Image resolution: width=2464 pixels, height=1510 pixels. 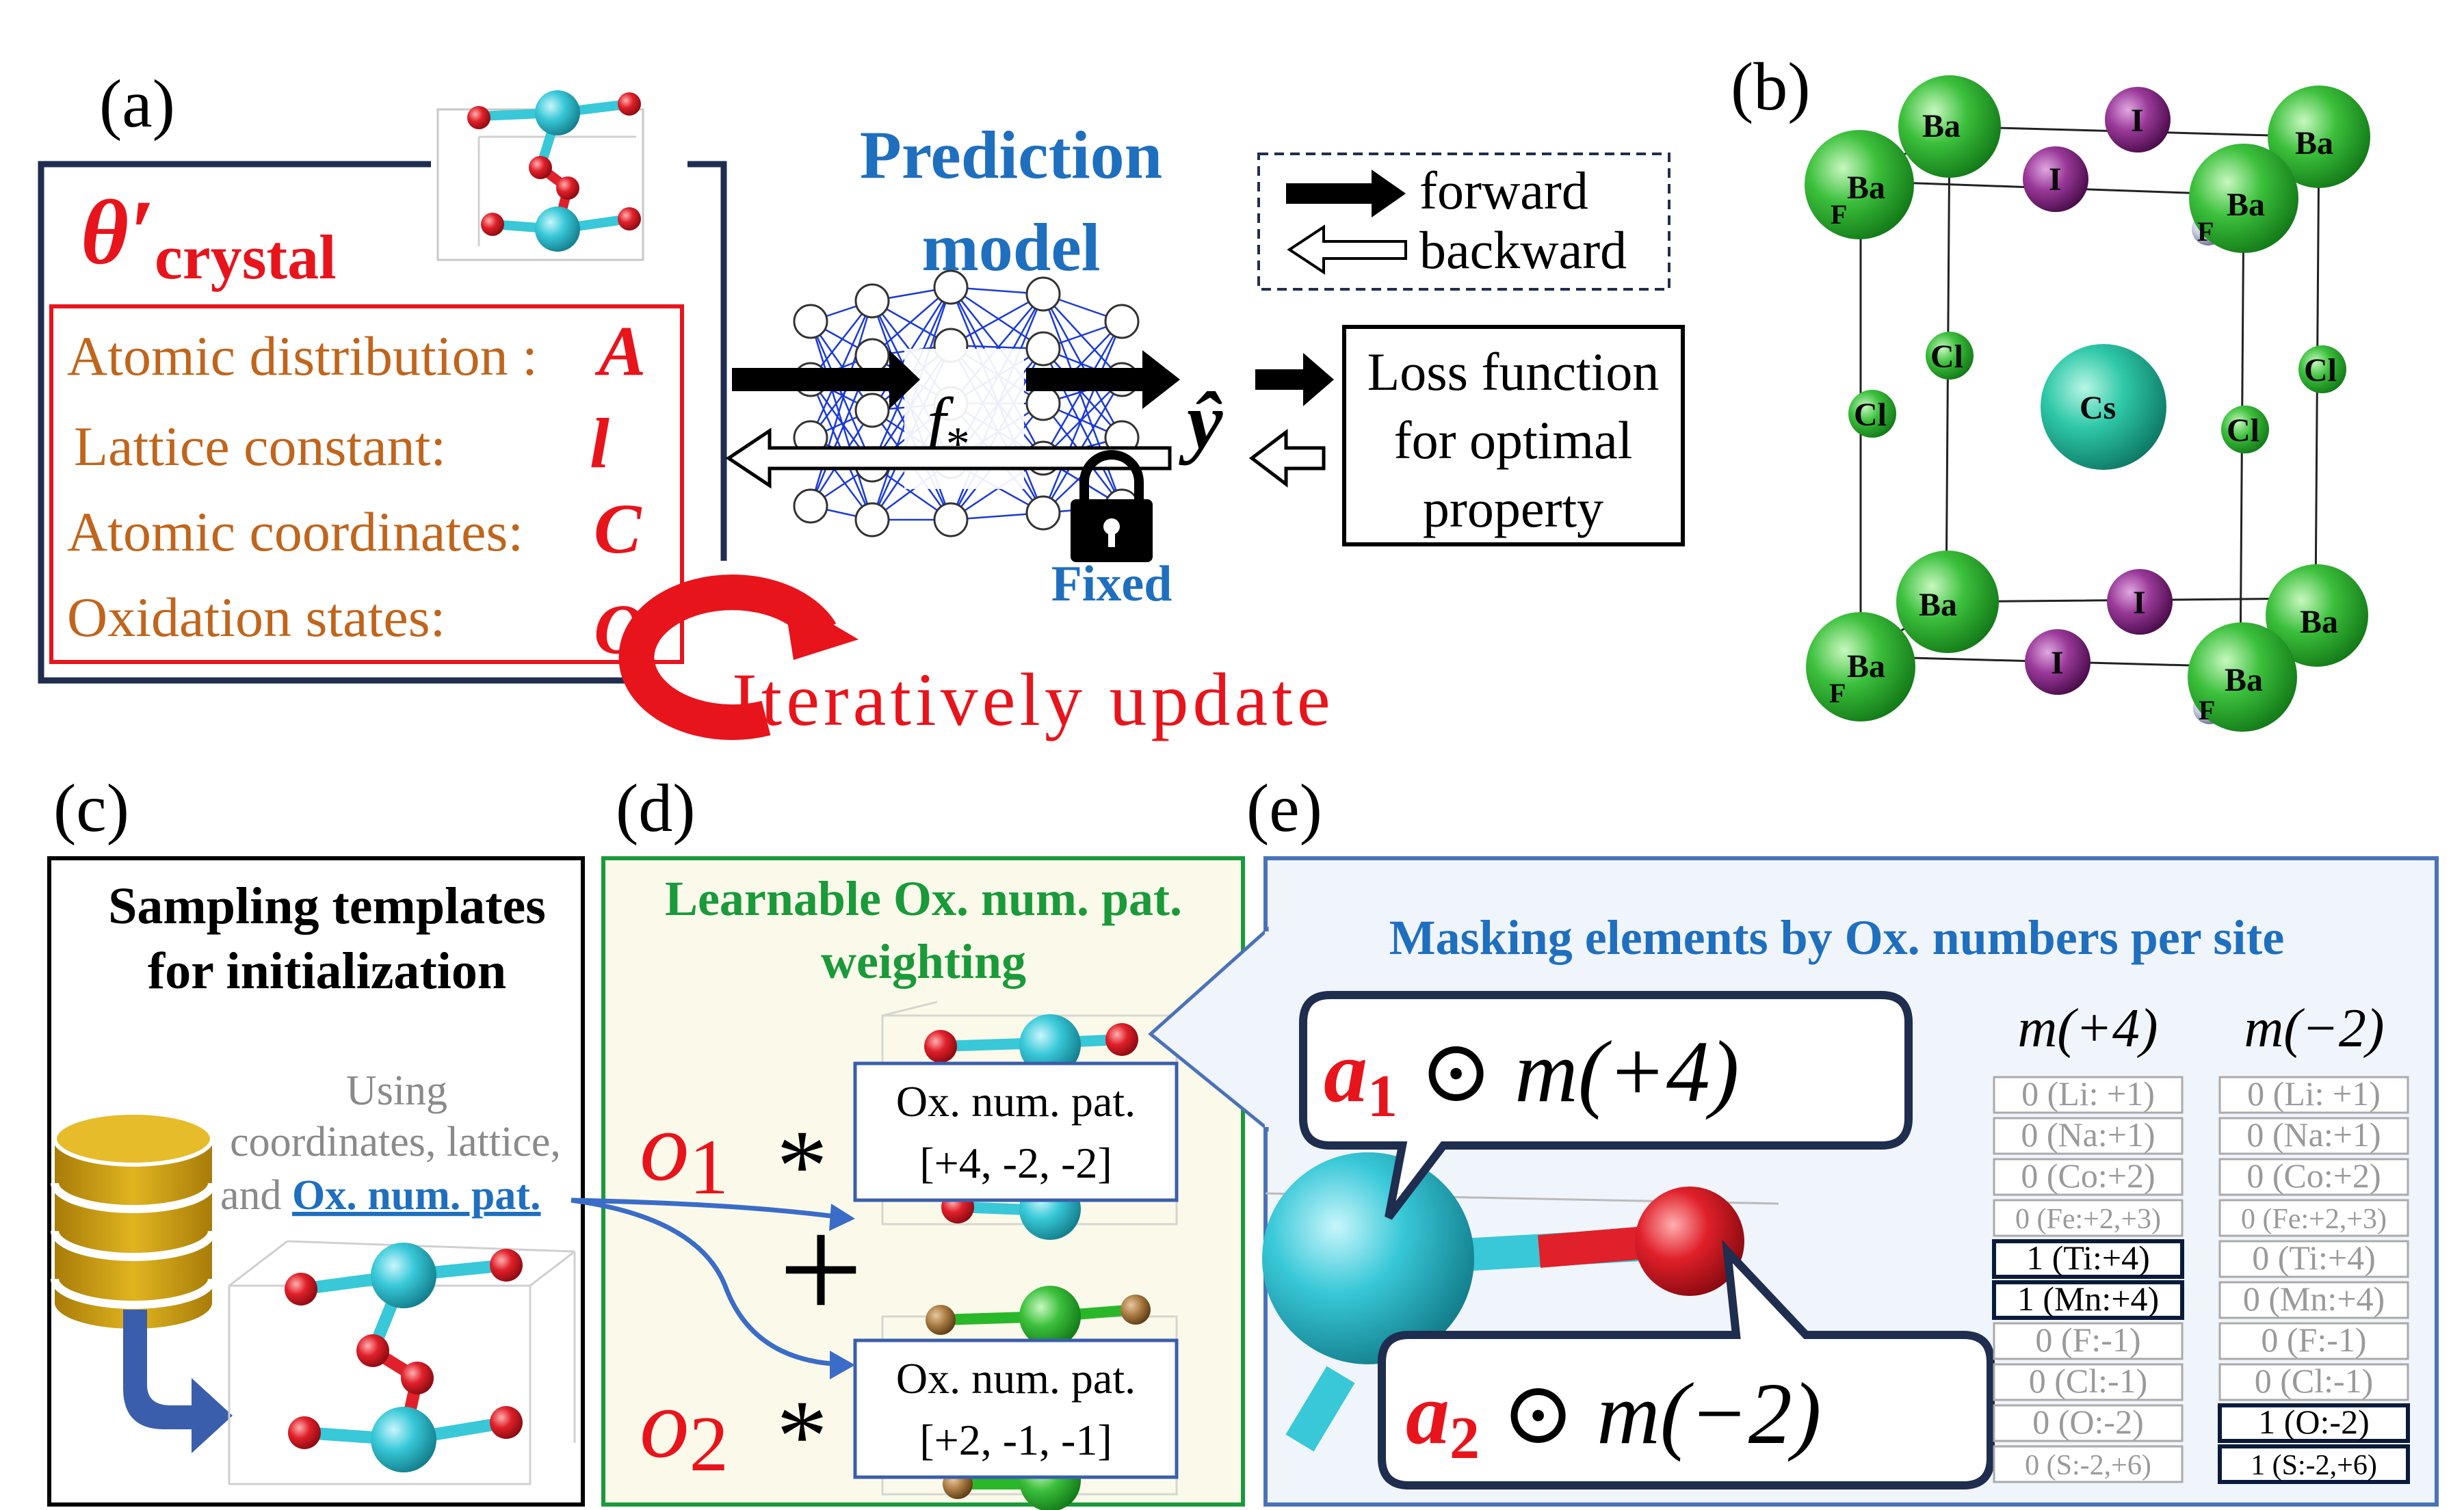 I want to click on mask-minus2-entry: 0 (Na:+1), so click(x=2313, y=1134).